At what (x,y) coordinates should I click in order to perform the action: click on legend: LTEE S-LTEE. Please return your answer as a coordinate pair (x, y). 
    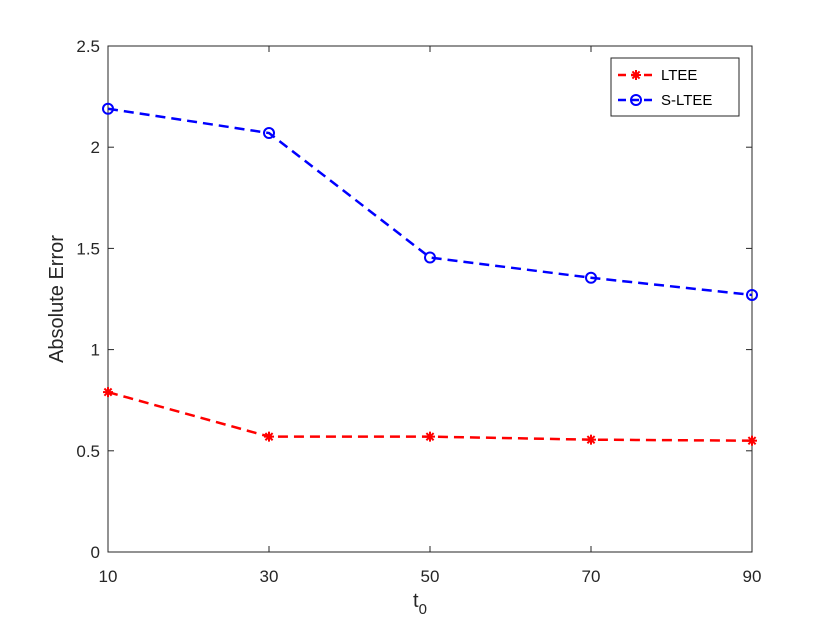
    Looking at the image, I should click on (675, 87).